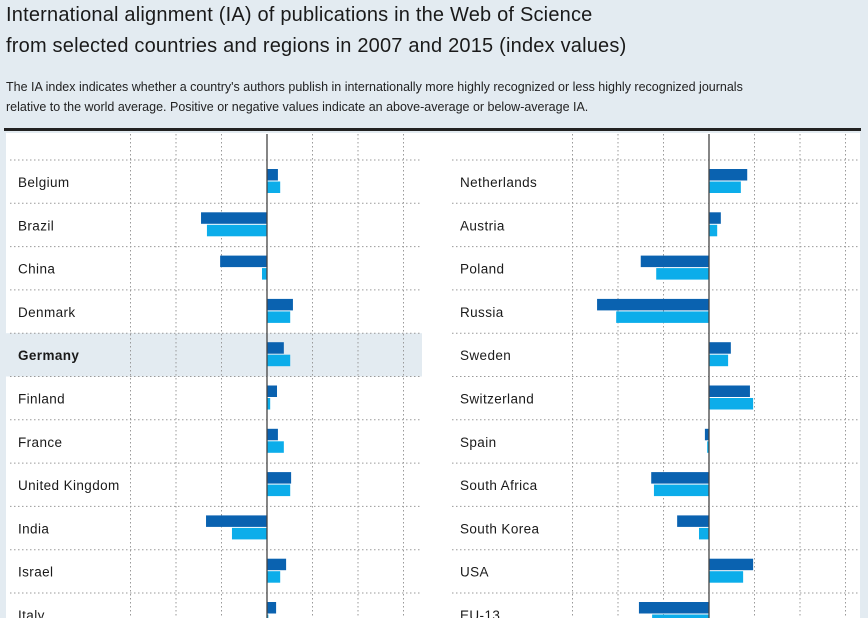 The width and height of the screenshot is (868, 618). What do you see at coordinates (482, 312) in the screenshot?
I see `category-label: Russia` at bounding box center [482, 312].